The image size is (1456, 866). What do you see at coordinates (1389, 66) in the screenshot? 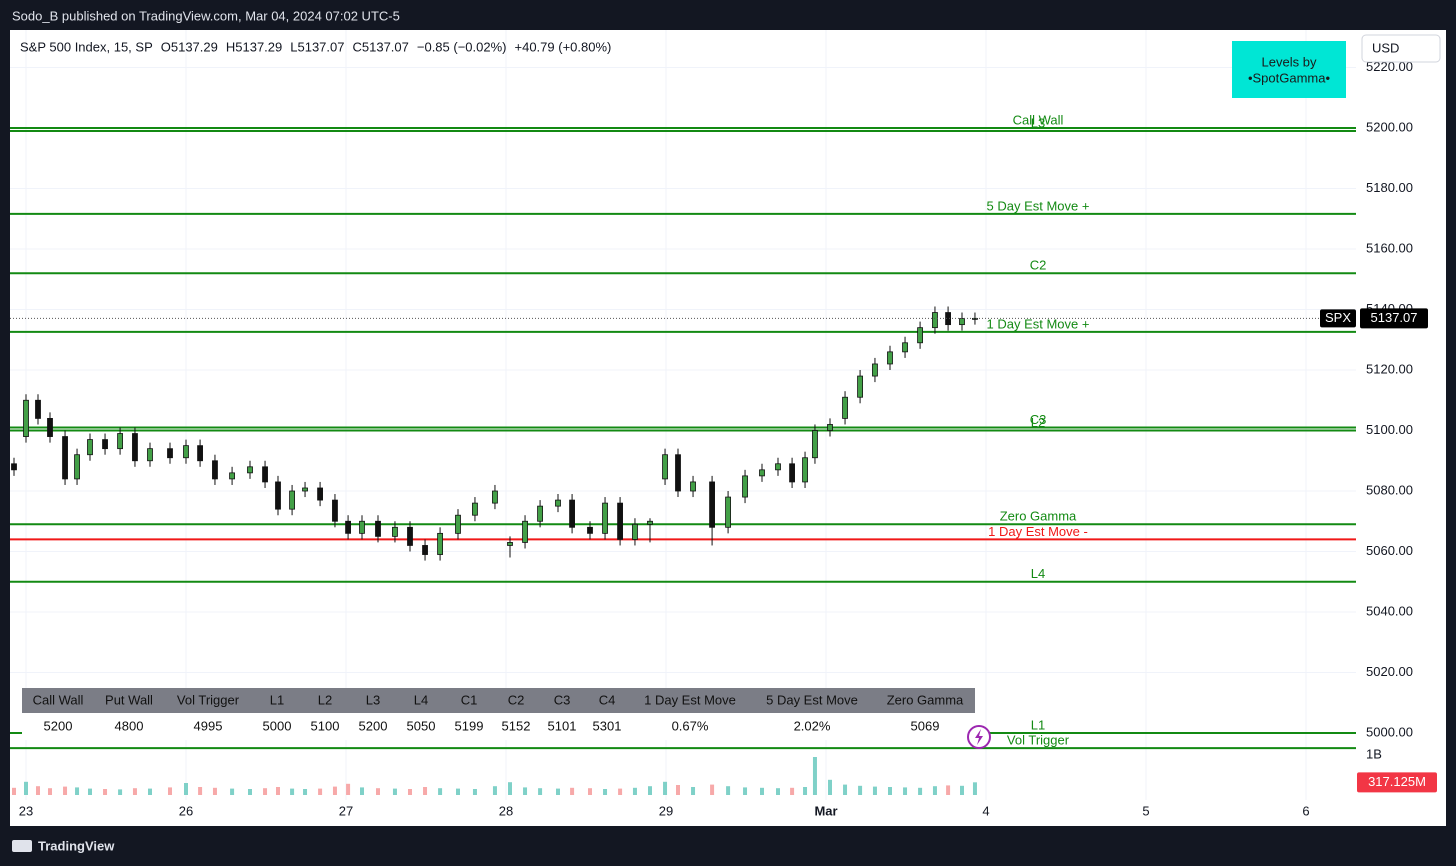
I see `y-tick-label: 5220.00` at bounding box center [1389, 66].